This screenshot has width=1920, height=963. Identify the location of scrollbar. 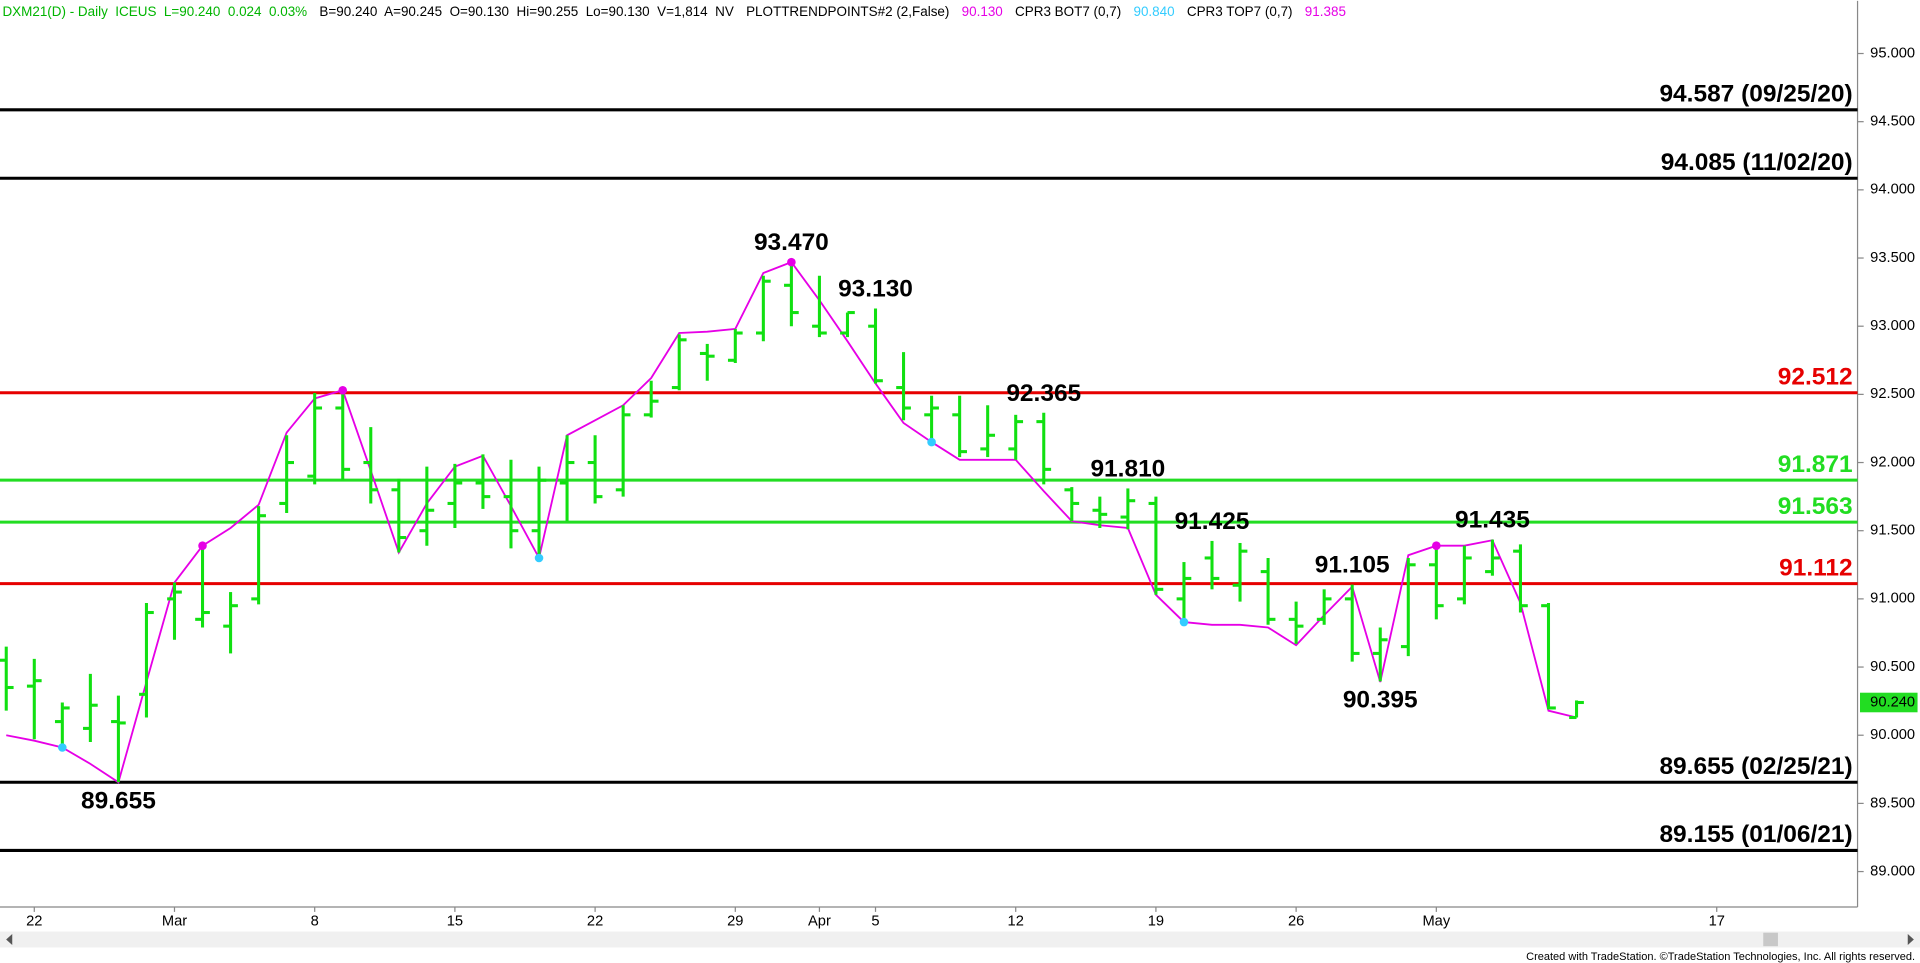
(960, 939).